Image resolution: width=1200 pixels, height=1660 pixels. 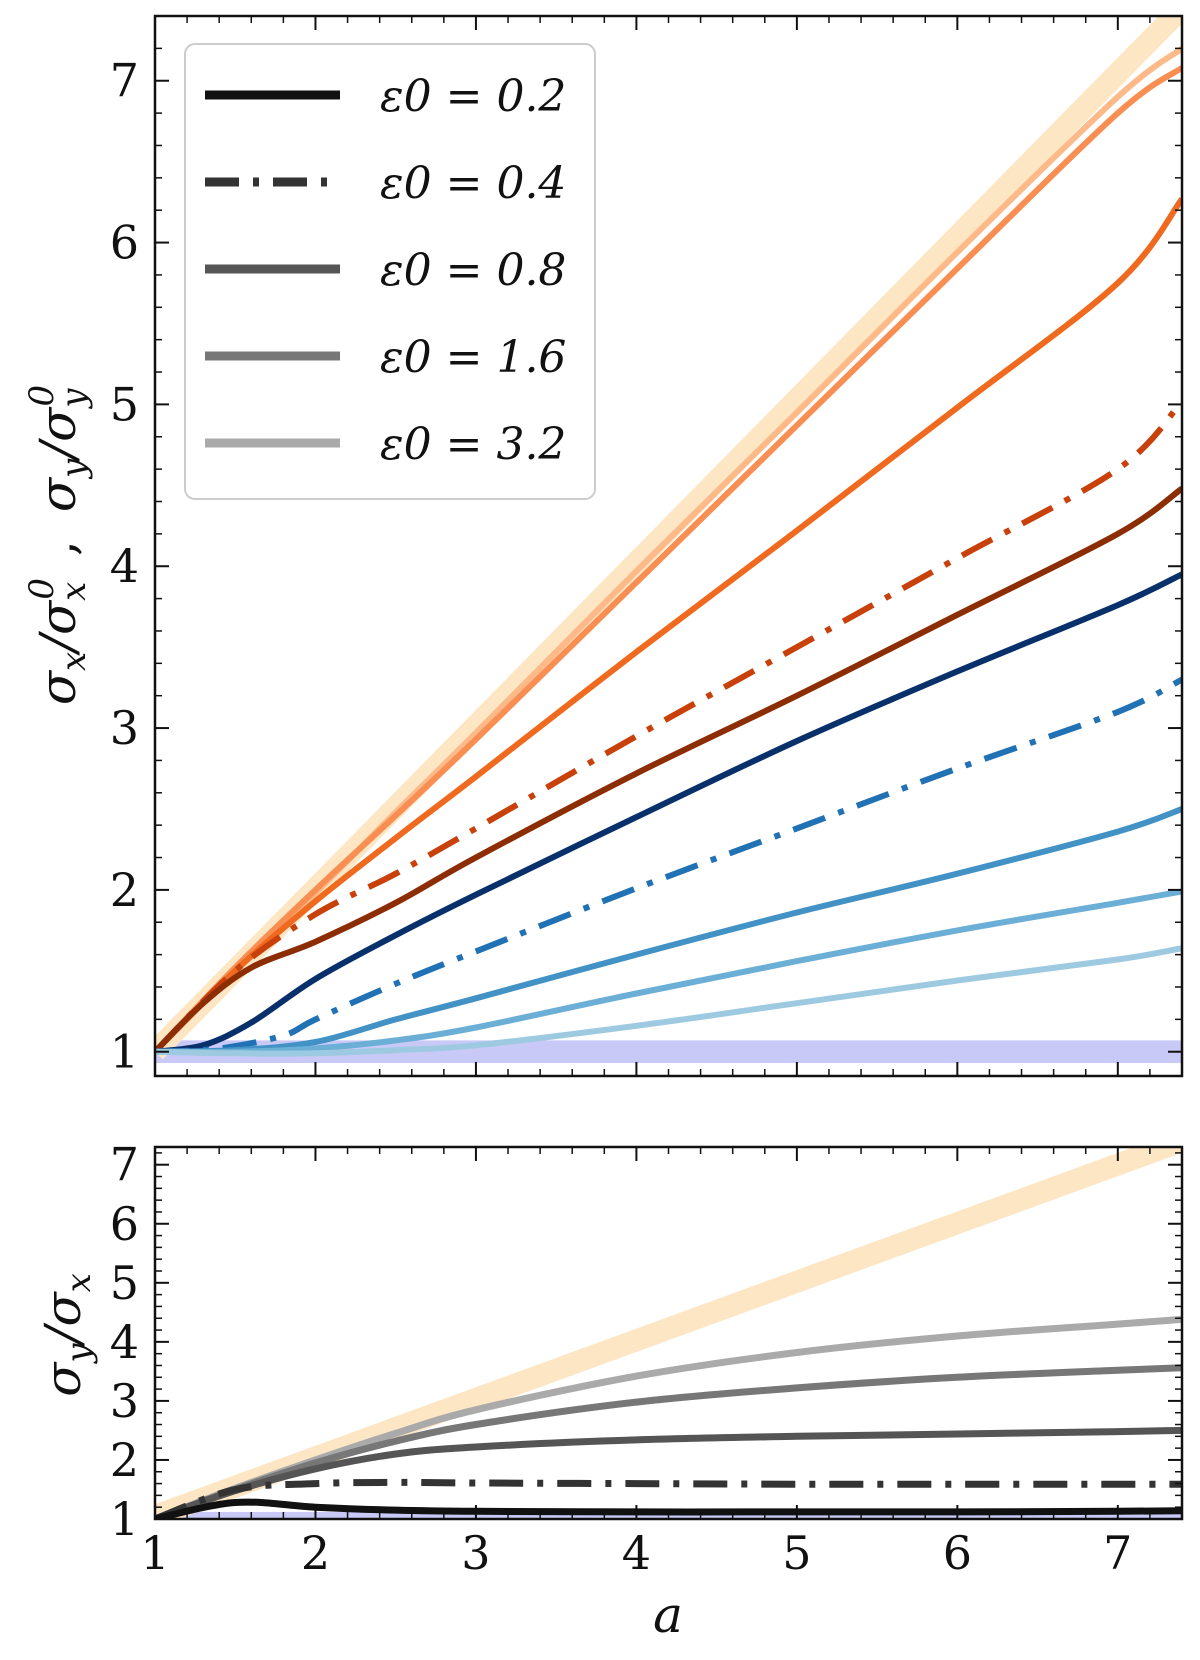 I want to click on x-tick-label-0: 1, so click(x=154, y=1553).